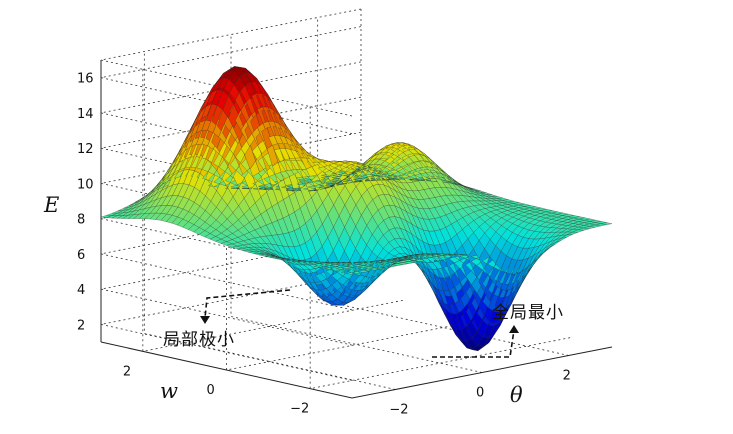 The image size is (733, 434). What do you see at coordinates (51, 205) in the screenshot?
I see `z-axis-title: E` at bounding box center [51, 205].